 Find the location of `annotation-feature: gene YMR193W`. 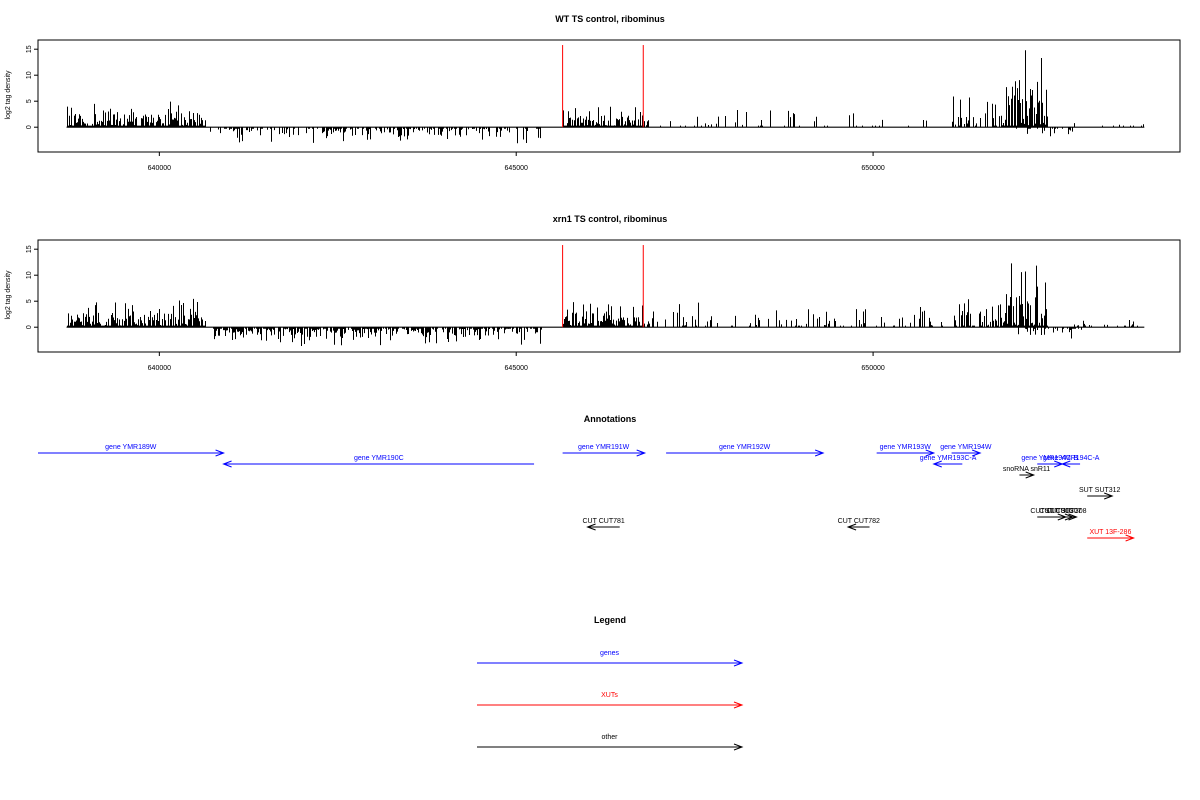

annotation-feature: gene YMR193W is located at coordinates (906, 450).